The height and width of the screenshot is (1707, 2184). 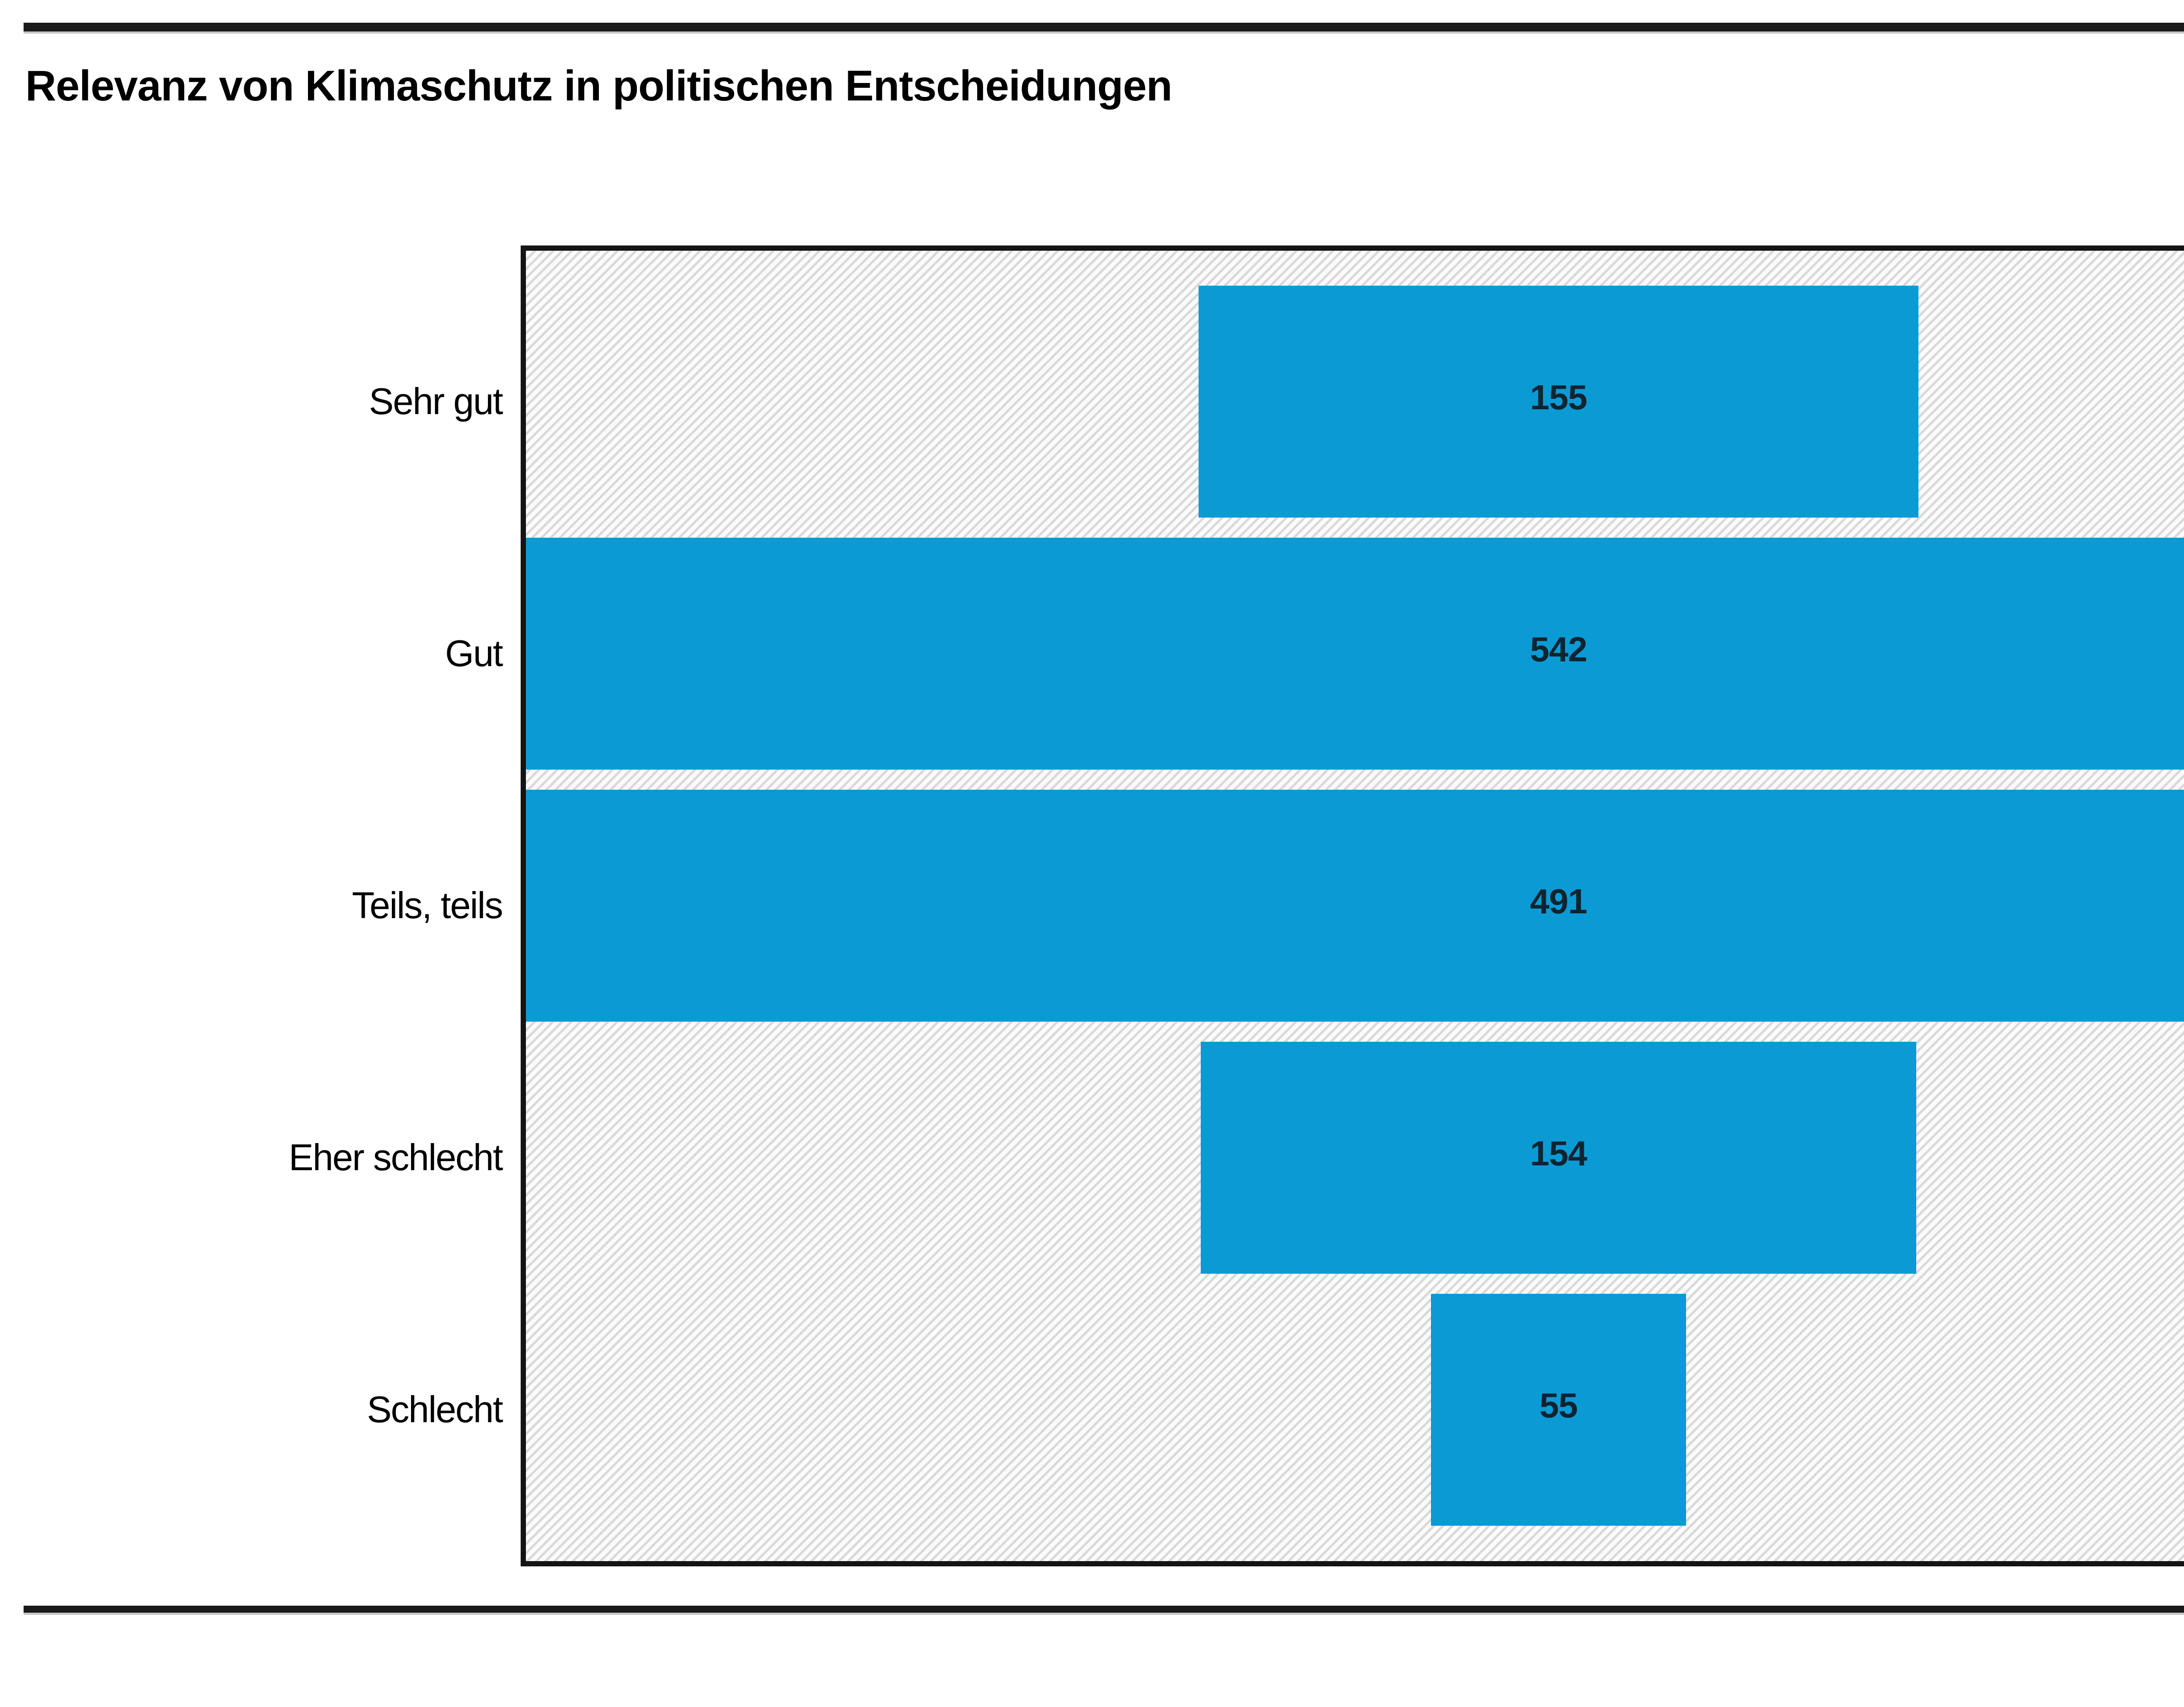 I want to click on bar-value-label: 55, so click(x=1558, y=1405).